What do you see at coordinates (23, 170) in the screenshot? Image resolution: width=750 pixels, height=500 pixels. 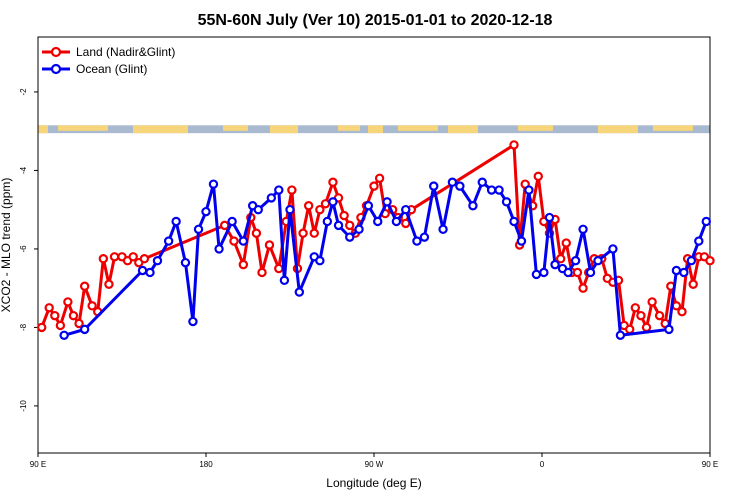 I see `y-tick-label: -4` at bounding box center [23, 170].